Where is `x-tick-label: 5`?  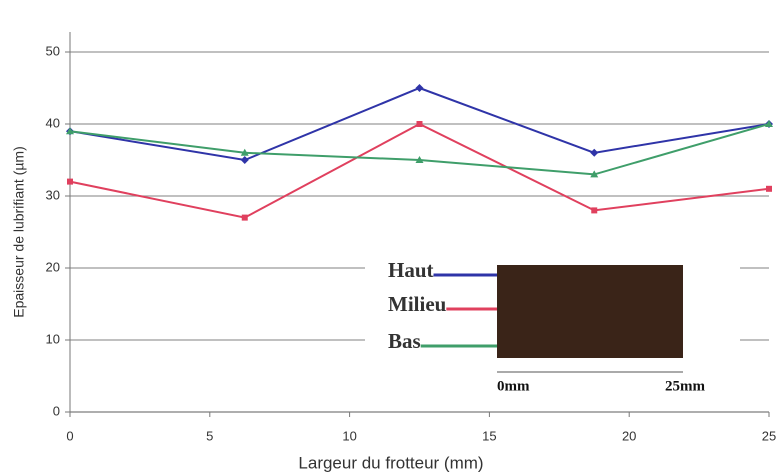 x-tick-label: 5 is located at coordinates (209, 435).